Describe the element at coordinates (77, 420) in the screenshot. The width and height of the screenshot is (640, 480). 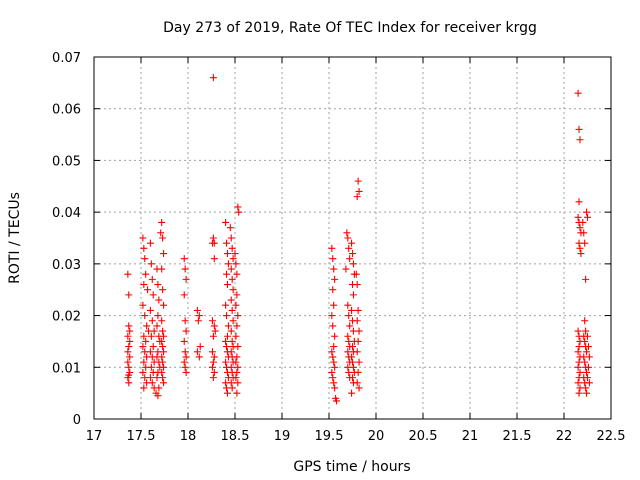
I see `y-tick-label: 0` at that location.